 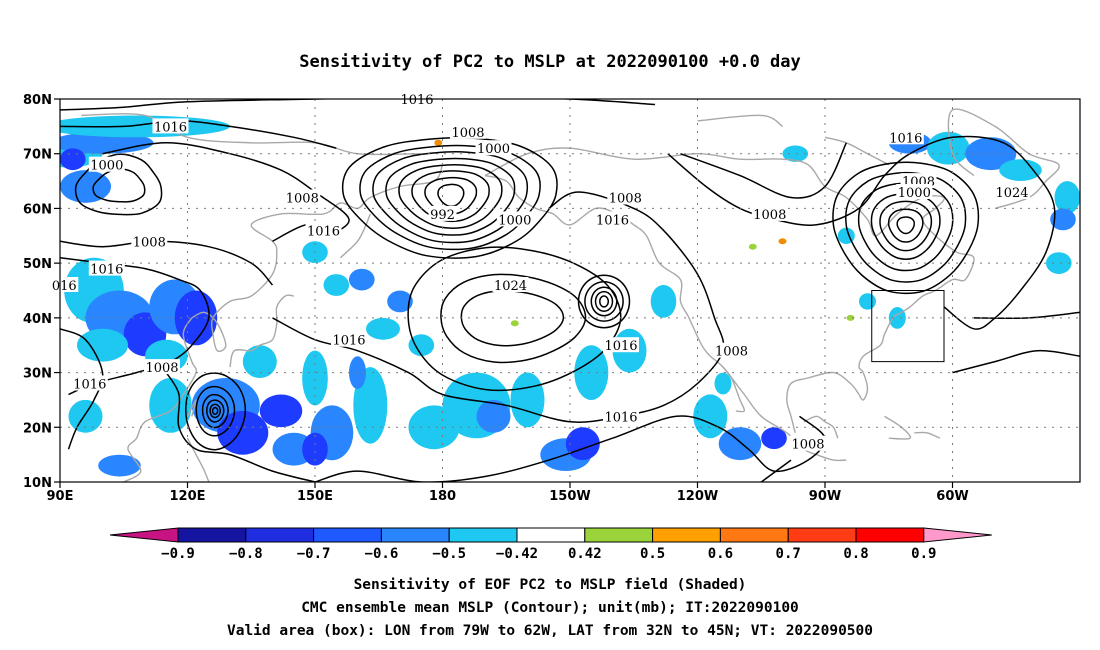 What do you see at coordinates (178, 554) in the screenshot?
I see `colorbar-label: −0.9` at bounding box center [178, 554].